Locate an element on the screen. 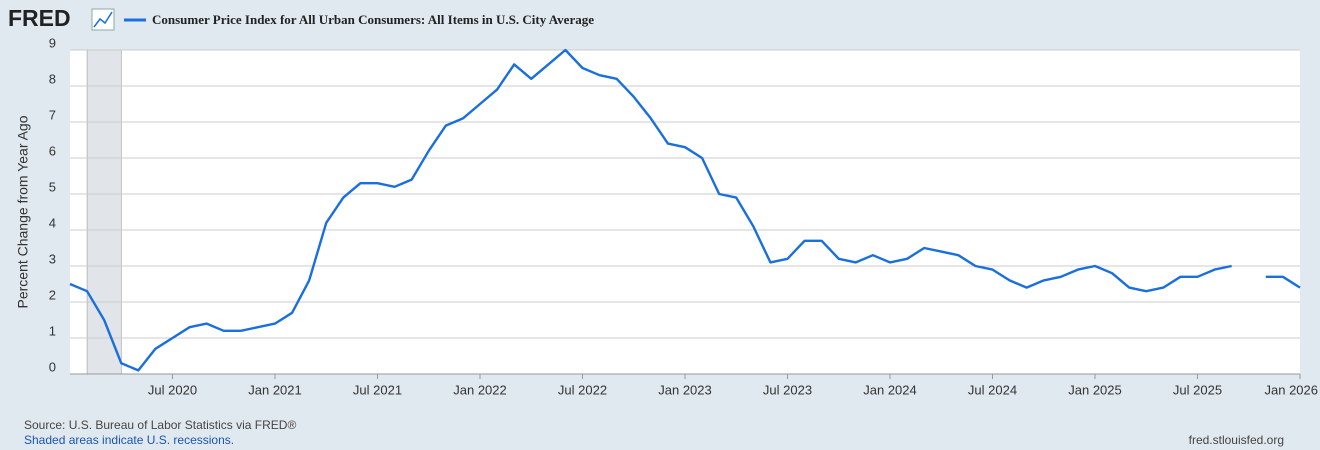  x-tick-label: Jan 2021 is located at coordinates (275, 389).